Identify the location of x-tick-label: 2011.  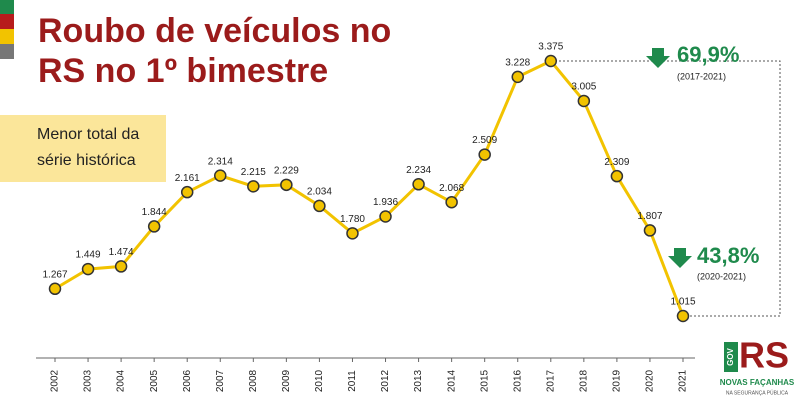
(352, 381).